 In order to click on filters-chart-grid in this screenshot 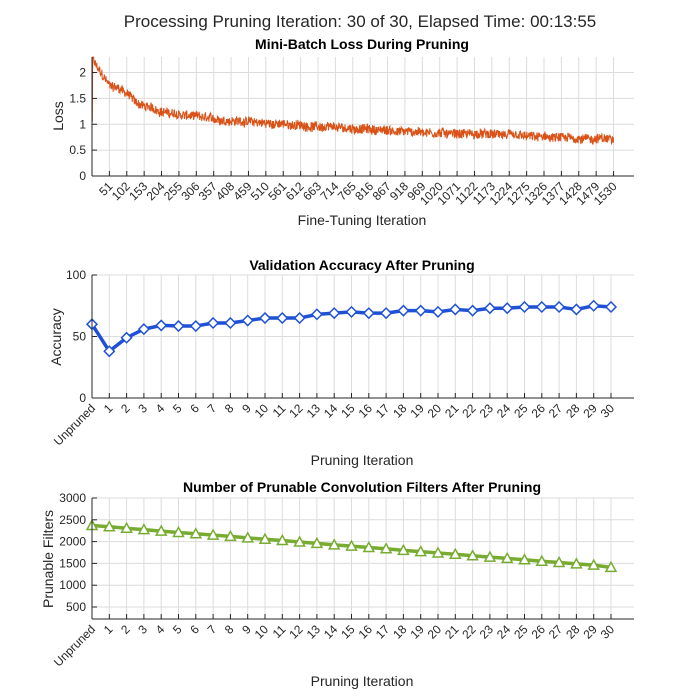, I will do `click(362, 558)`.